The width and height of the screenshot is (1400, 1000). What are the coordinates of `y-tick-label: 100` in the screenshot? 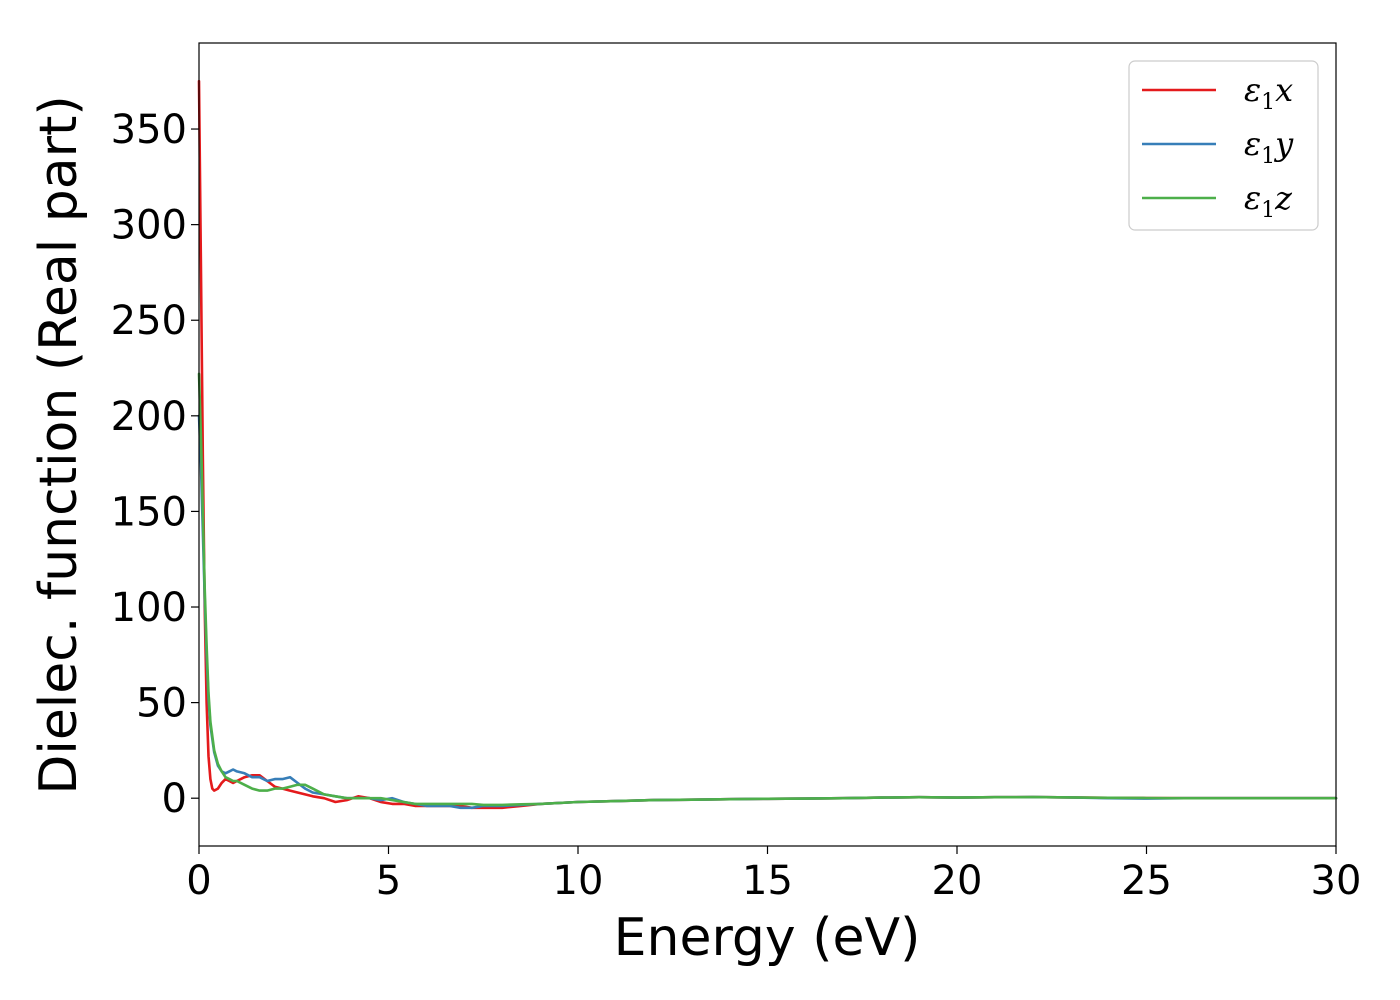 It's located at (149, 608).